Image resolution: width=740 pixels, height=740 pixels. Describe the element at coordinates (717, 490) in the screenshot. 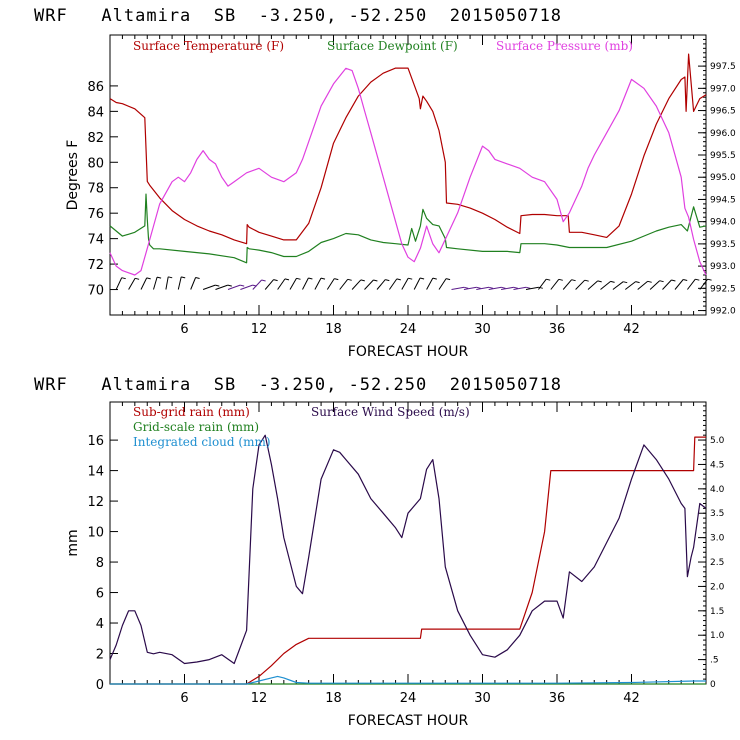

I see `bottom-y2-tick-label: 4.0` at that location.